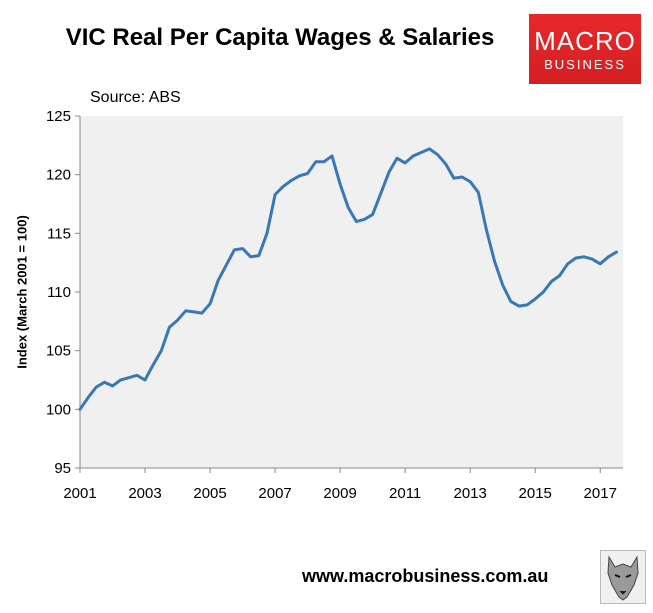  I want to click on y-tick-label: 125, so click(58, 116).